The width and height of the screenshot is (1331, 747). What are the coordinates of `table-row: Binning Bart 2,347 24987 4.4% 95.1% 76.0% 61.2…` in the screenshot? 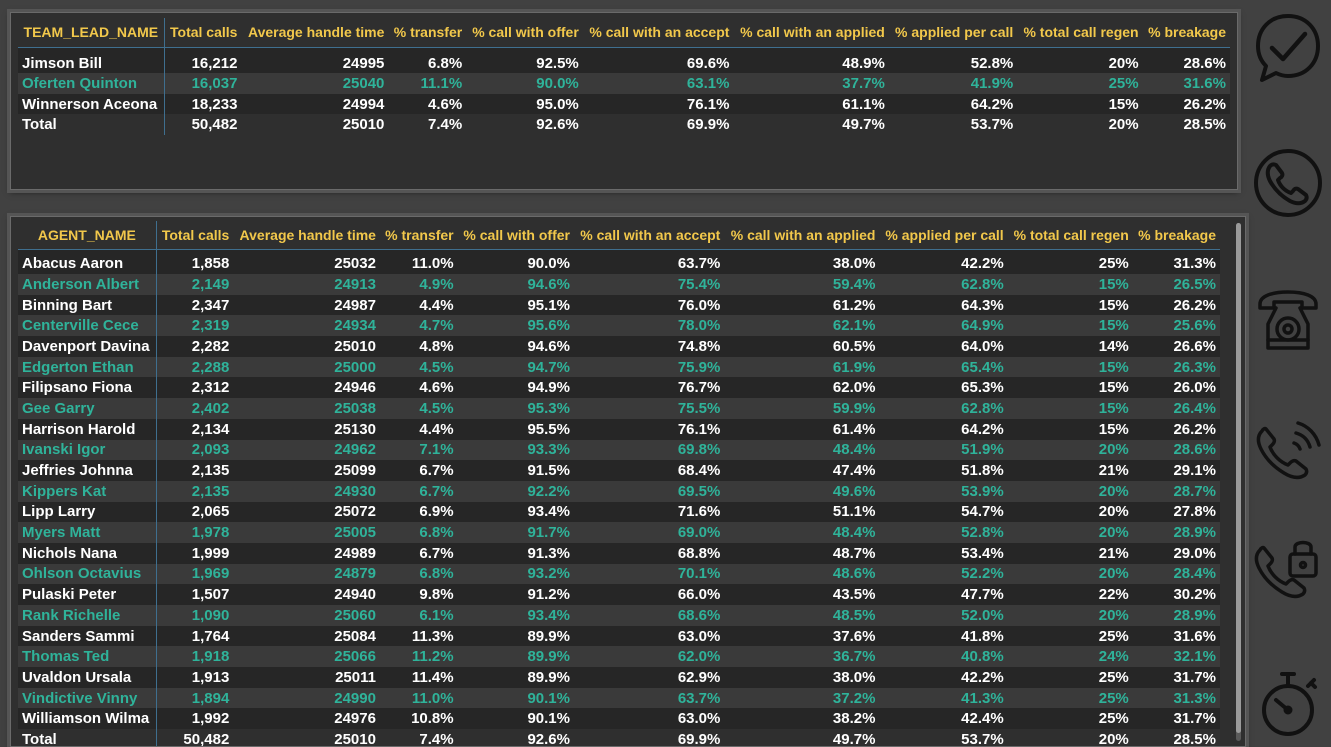 It's located at (619, 305).